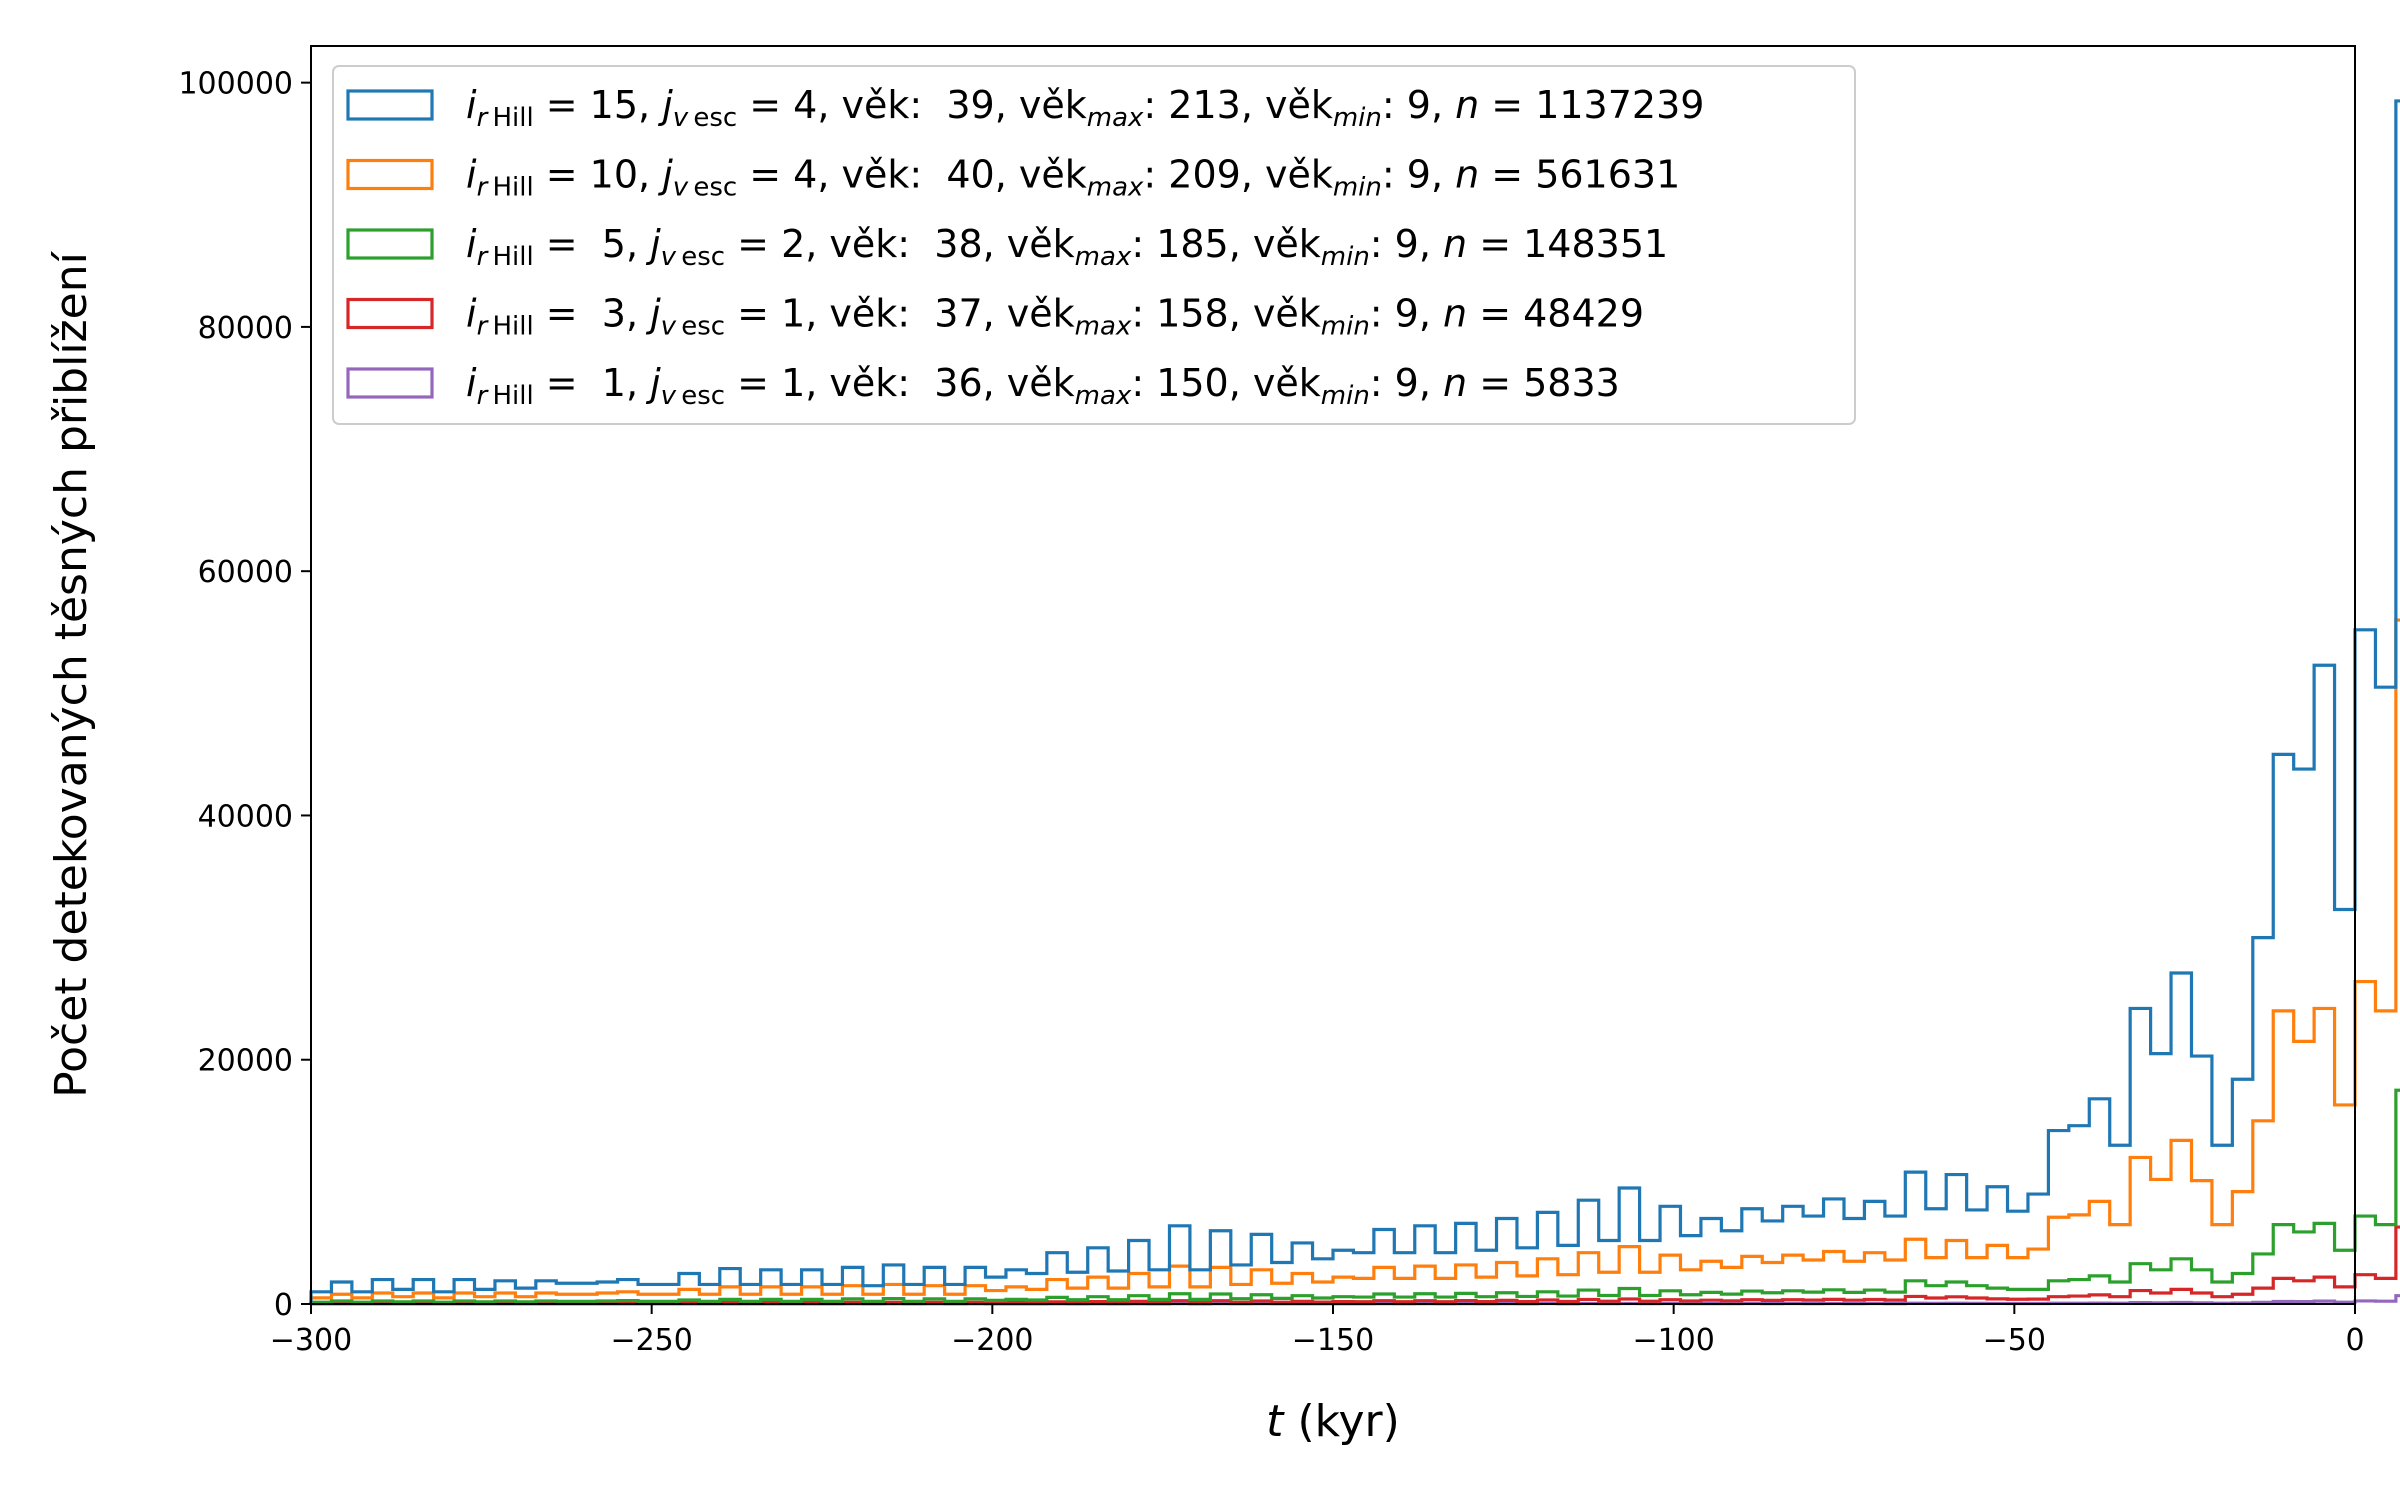 The width and height of the screenshot is (2400, 1500). What do you see at coordinates (2014, 1340) in the screenshot?
I see `x-tick-label: −50` at bounding box center [2014, 1340].